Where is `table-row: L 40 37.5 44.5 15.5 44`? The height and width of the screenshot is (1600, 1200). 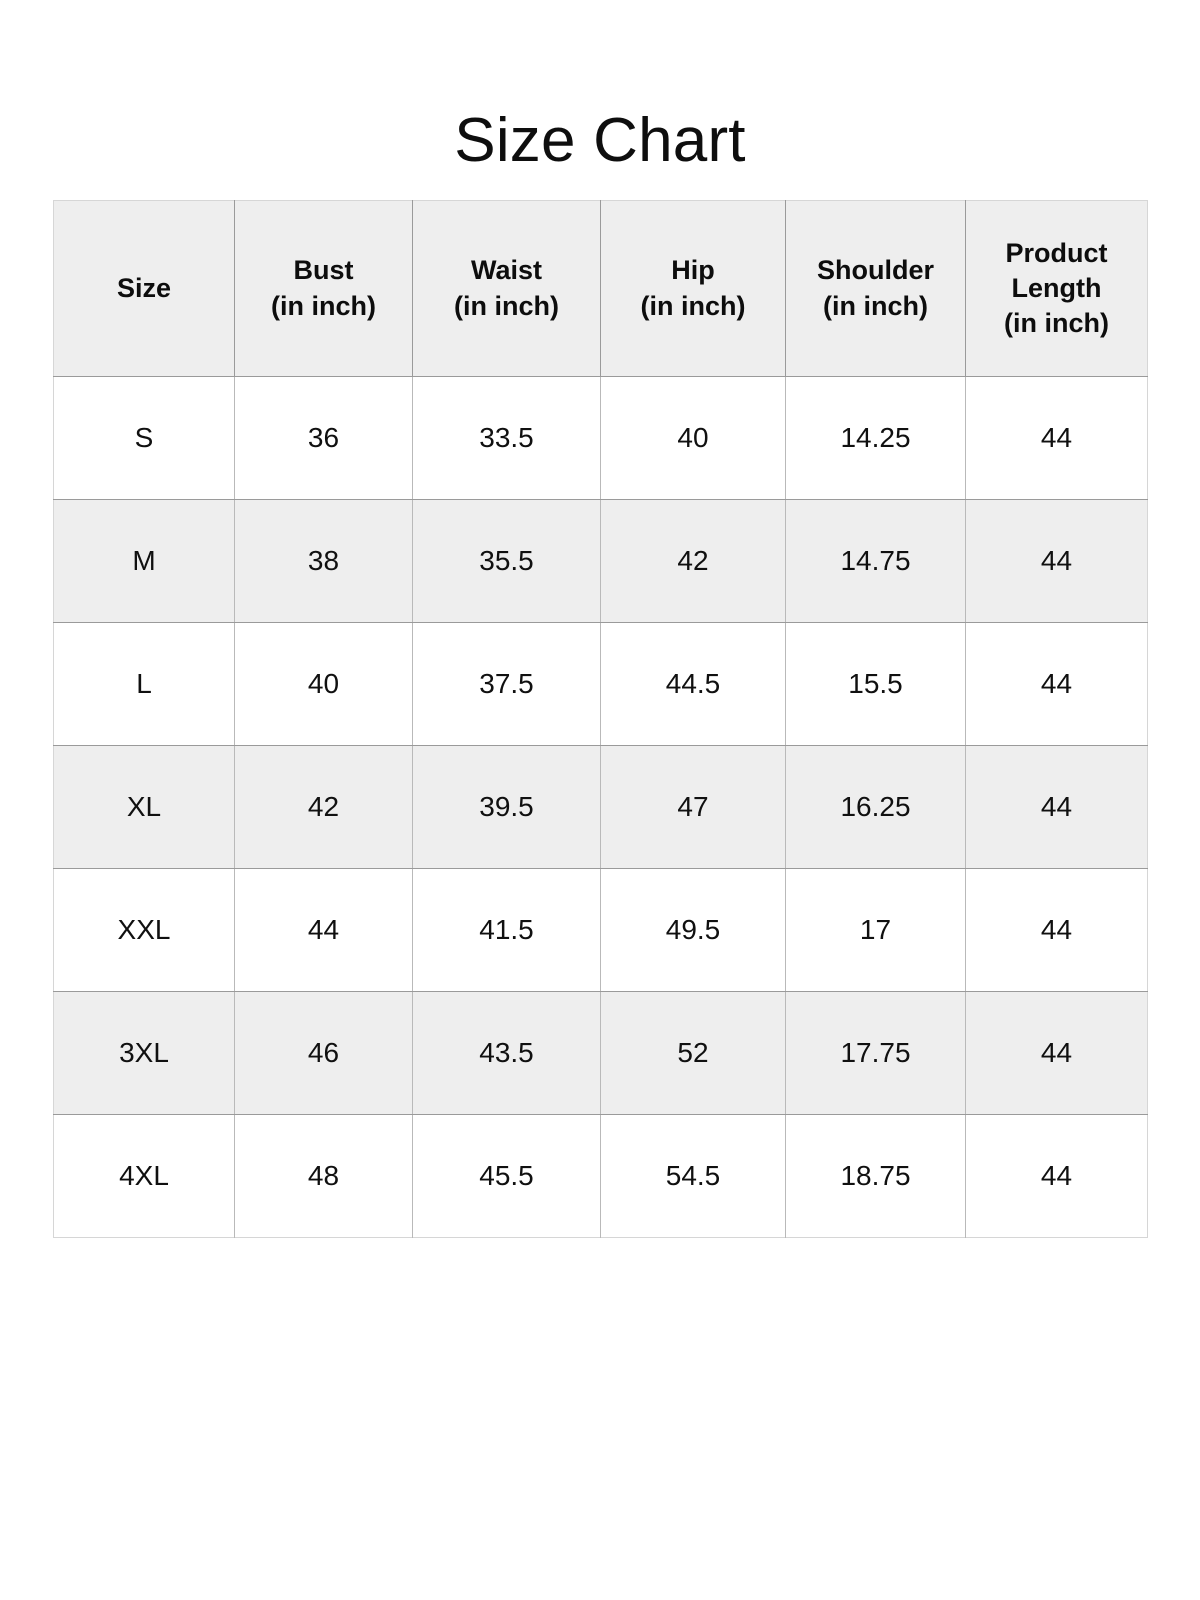 table-row: L 40 37.5 44.5 15.5 44 is located at coordinates (600, 684).